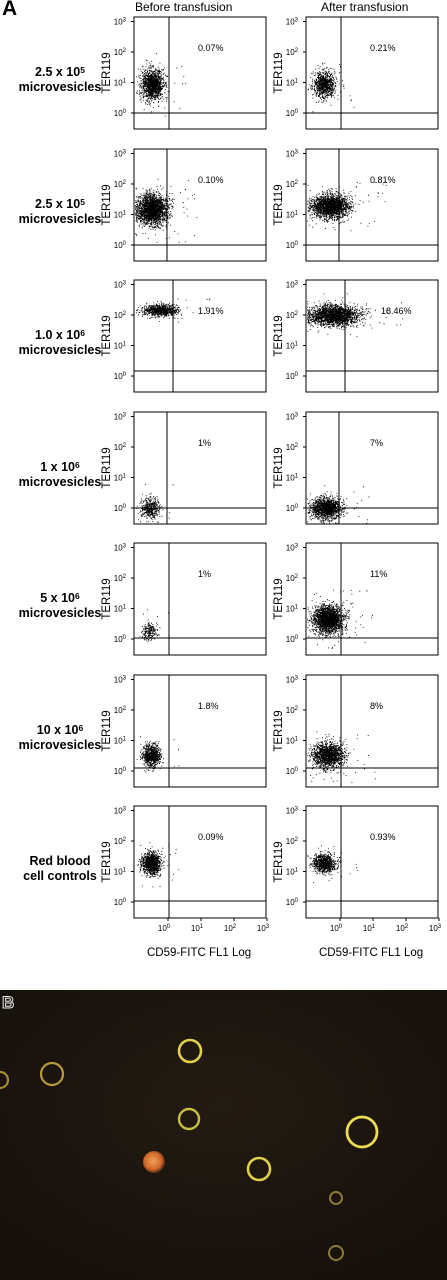 Image resolution: width=447 pixels, height=1280 pixels. I want to click on scatter-plot-before: 100 101 102 103 0.07%, so click(190, 73).